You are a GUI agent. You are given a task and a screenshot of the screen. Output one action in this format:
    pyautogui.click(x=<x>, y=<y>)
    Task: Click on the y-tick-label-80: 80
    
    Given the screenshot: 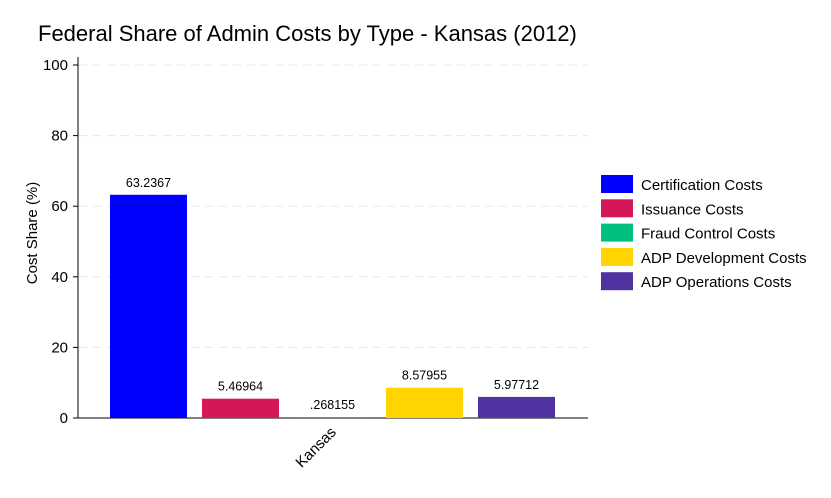 What is the action you would take?
    pyautogui.click(x=59, y=136)
    